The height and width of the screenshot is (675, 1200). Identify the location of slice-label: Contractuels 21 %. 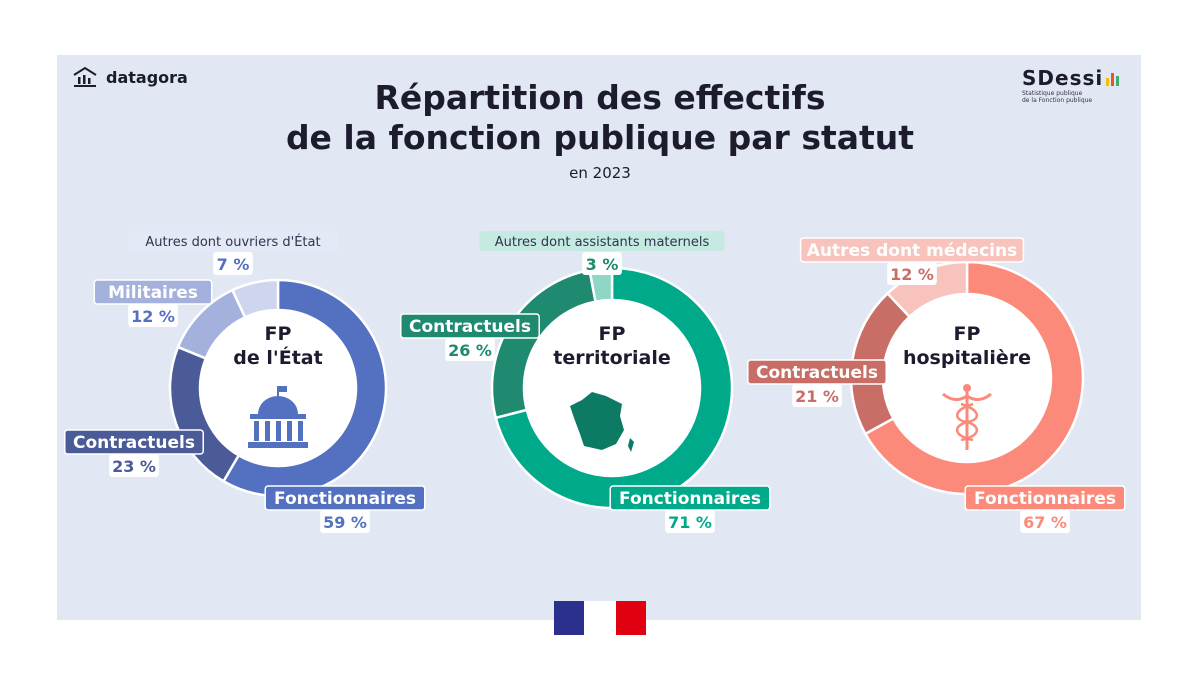
(817, 383).